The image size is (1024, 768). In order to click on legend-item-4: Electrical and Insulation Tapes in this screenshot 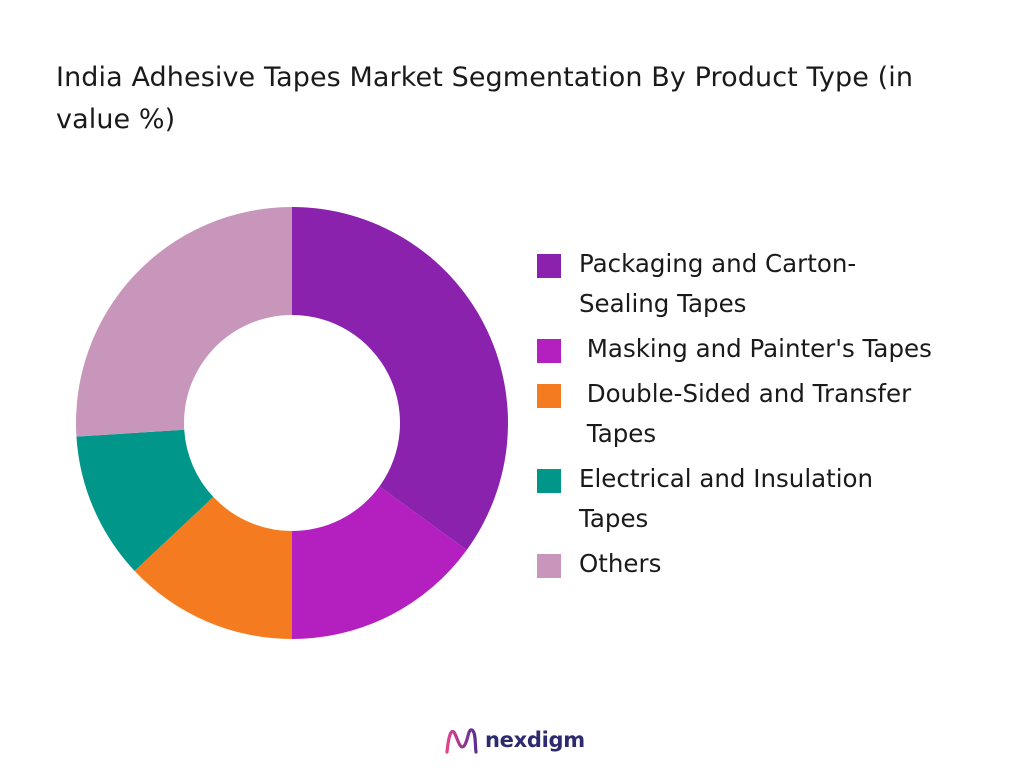, I will do `click(777, 499)`.